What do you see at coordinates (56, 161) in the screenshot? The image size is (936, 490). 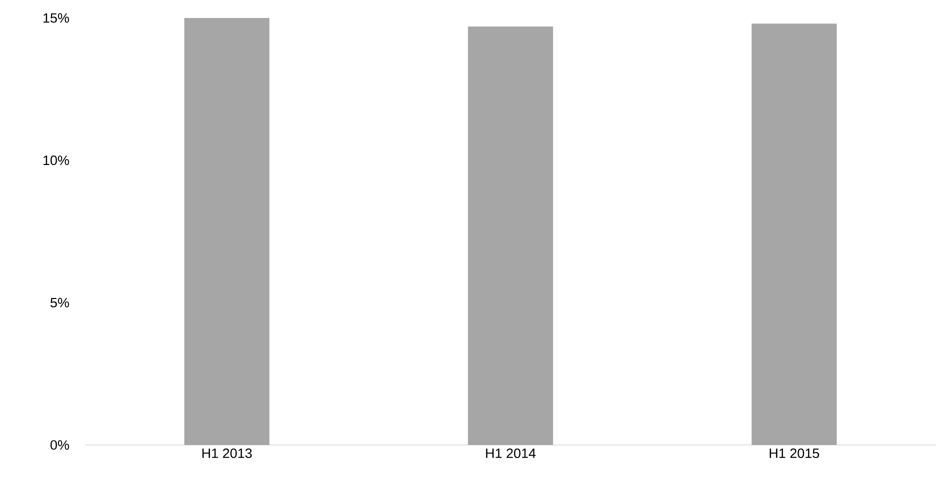 I see `y-tick-label: 10%` at bounding box center [56, 161].